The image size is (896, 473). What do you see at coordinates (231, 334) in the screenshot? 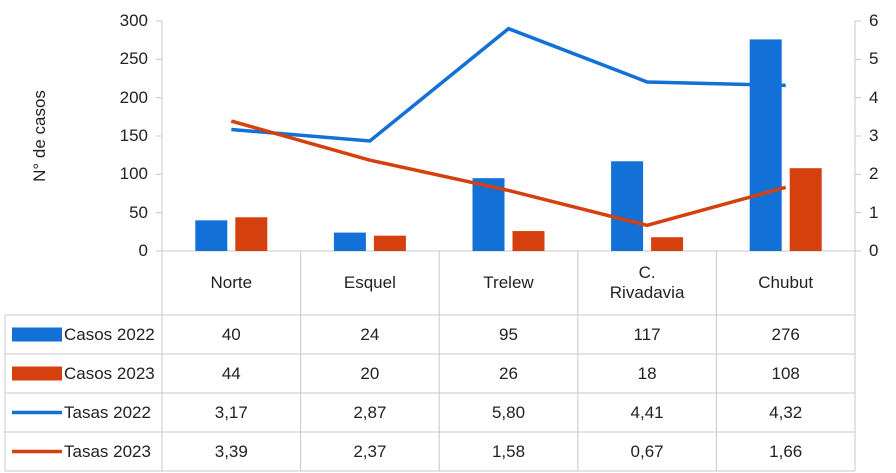
I see `table-cell: 40` at bounding box center [231, 334].